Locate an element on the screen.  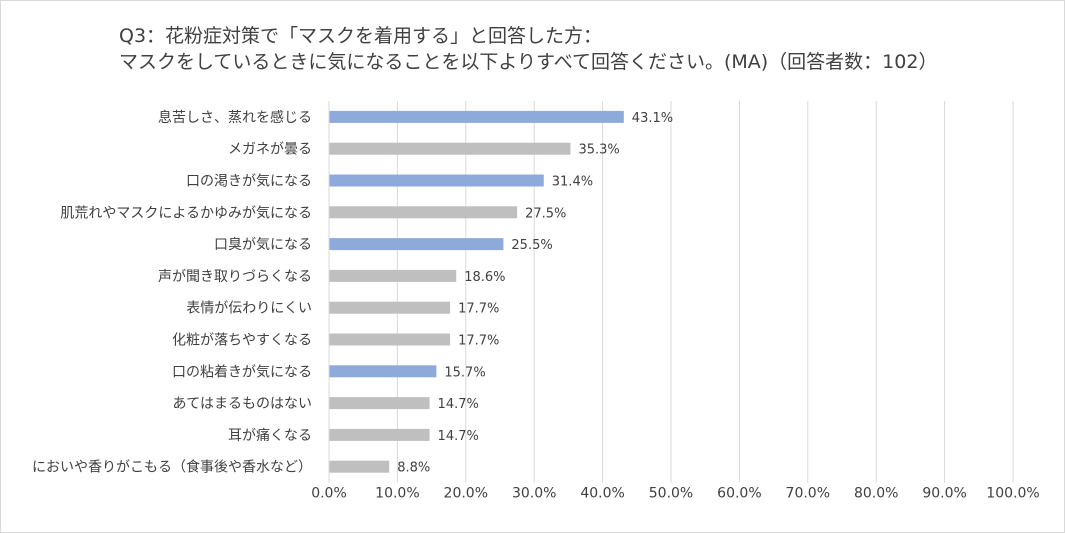
x-tick-label: 50.0% is located at coordinates (671, 494).